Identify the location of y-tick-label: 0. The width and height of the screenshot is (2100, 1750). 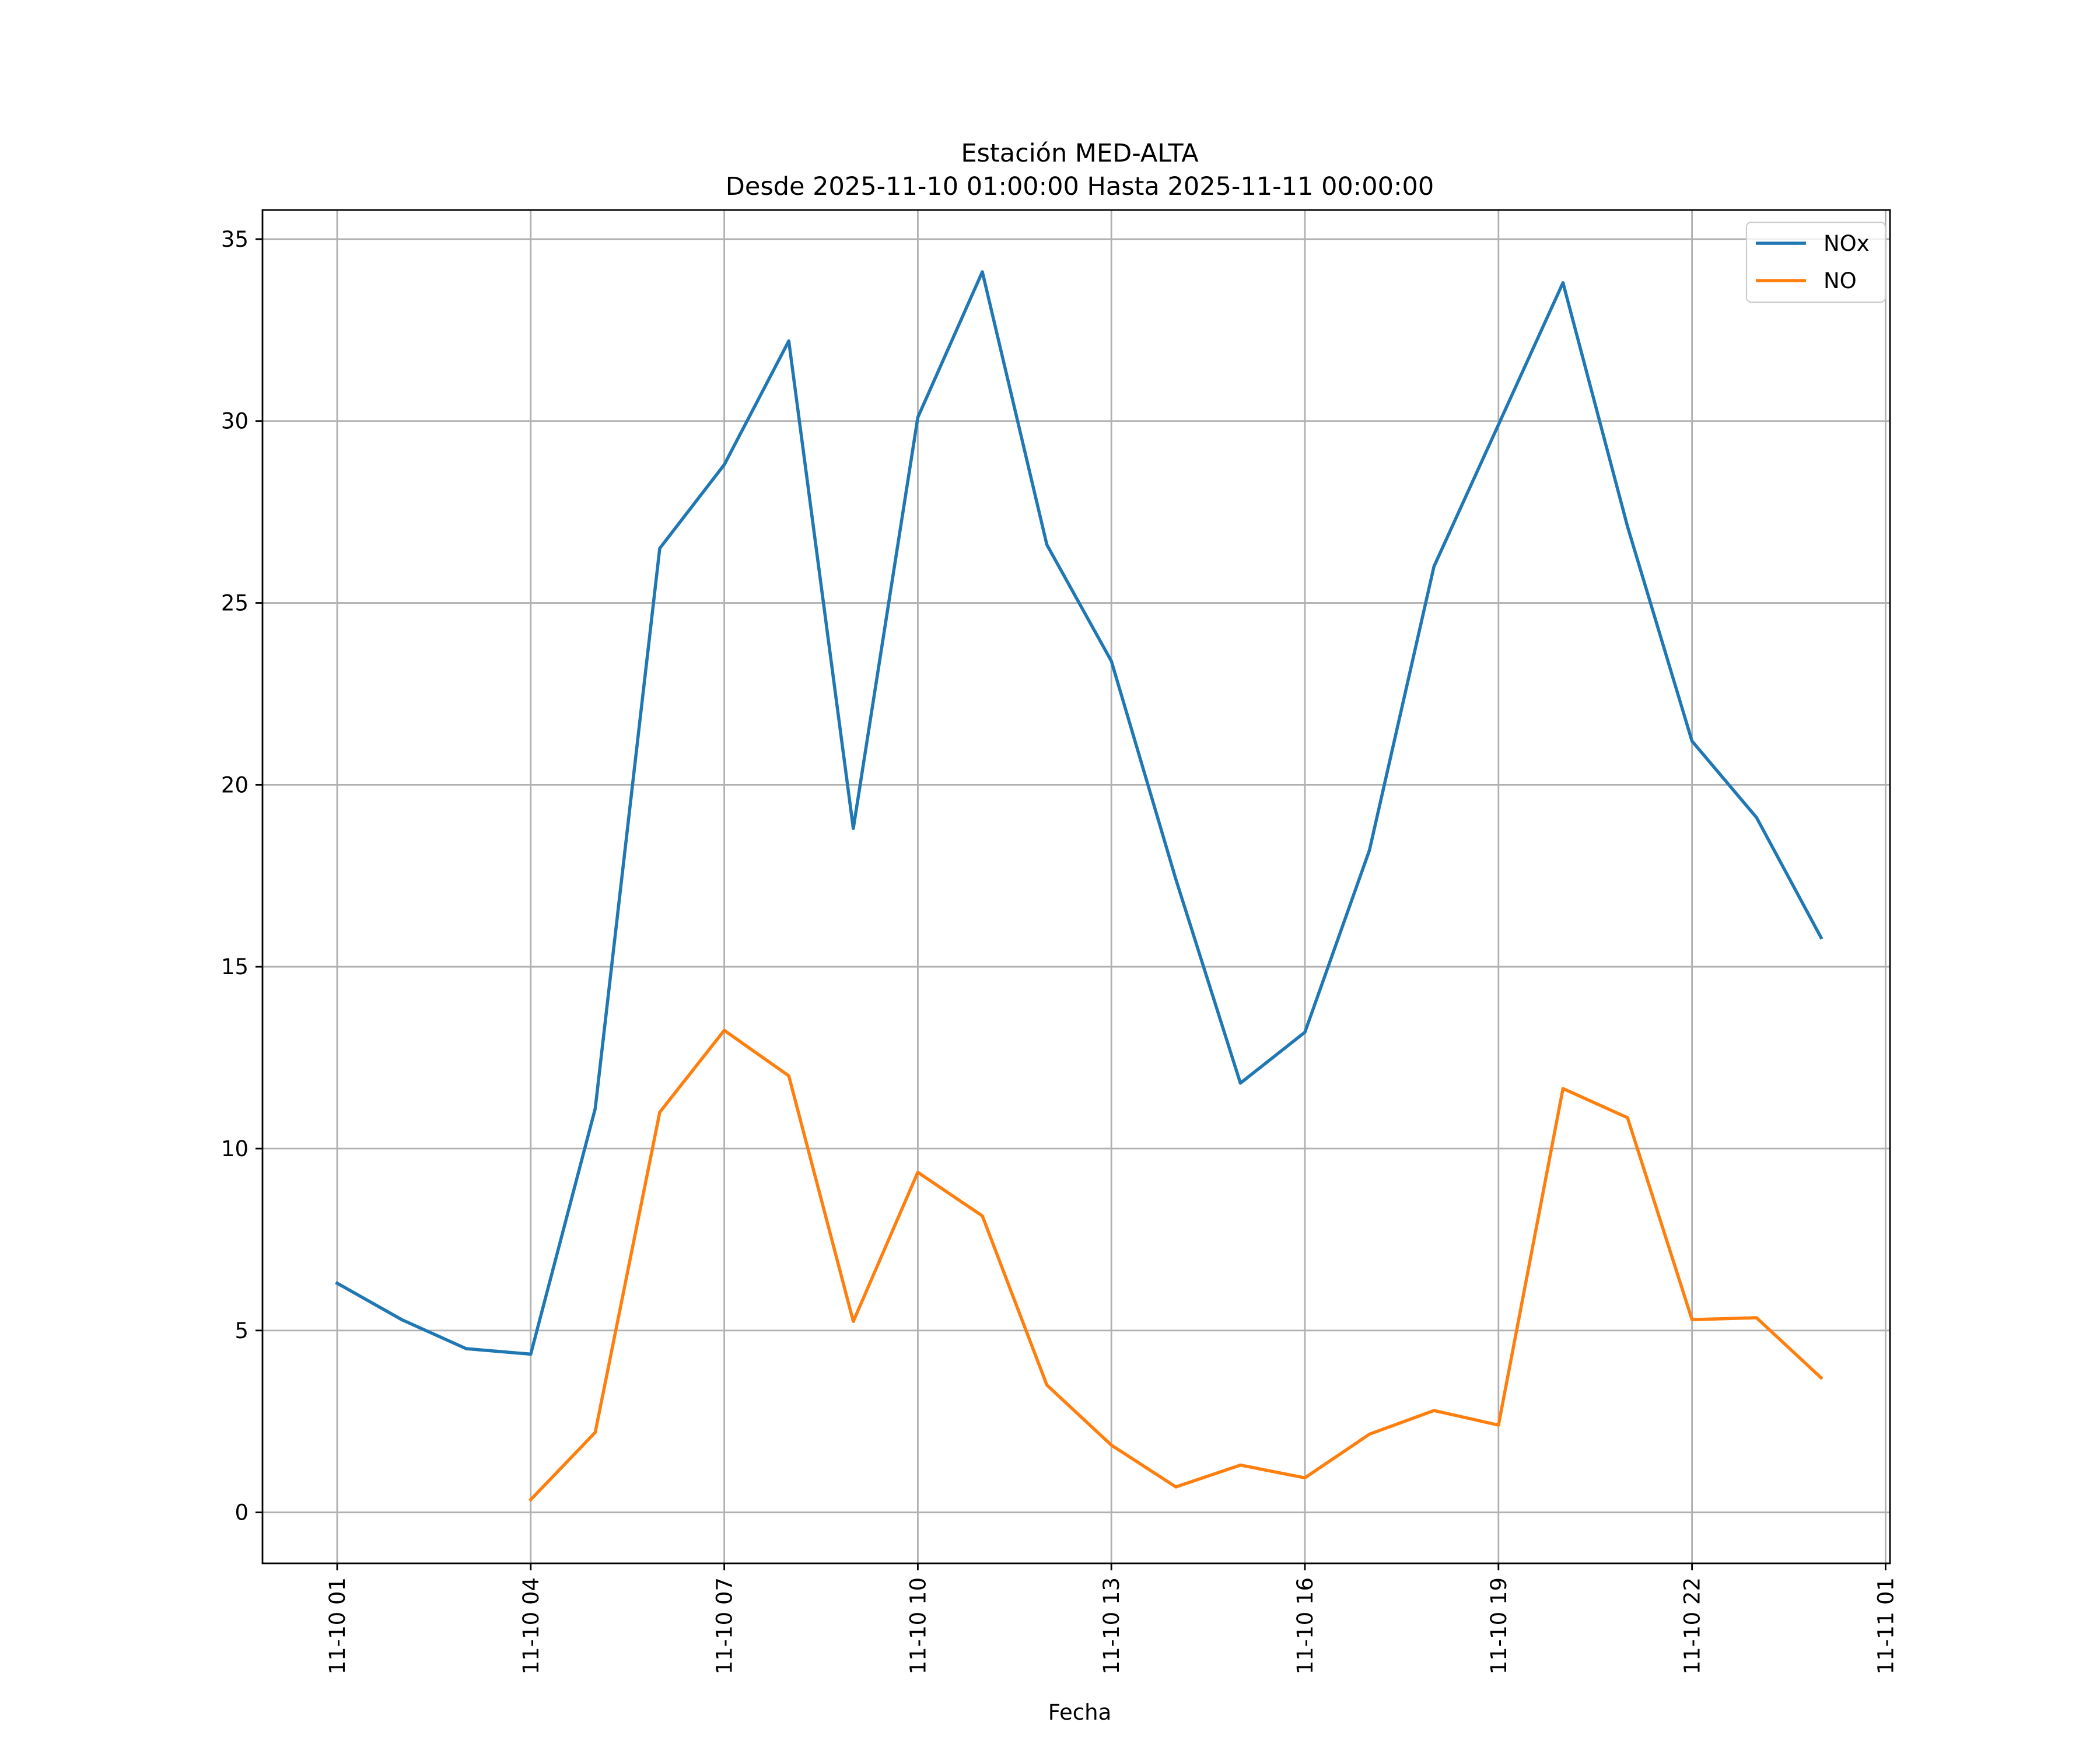
(242, 1512).